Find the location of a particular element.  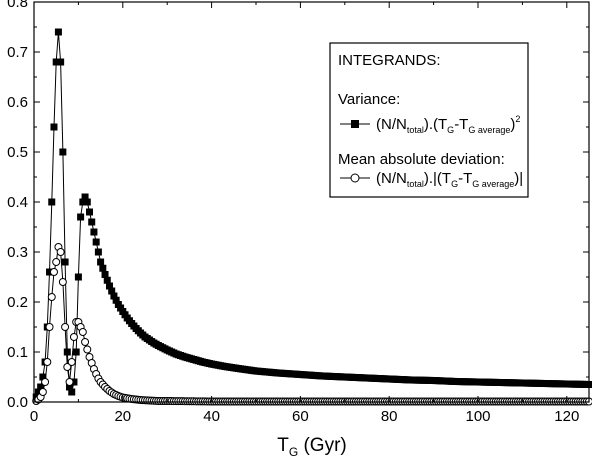

x-tick-label: 0 is located at coordinates (34, 416).